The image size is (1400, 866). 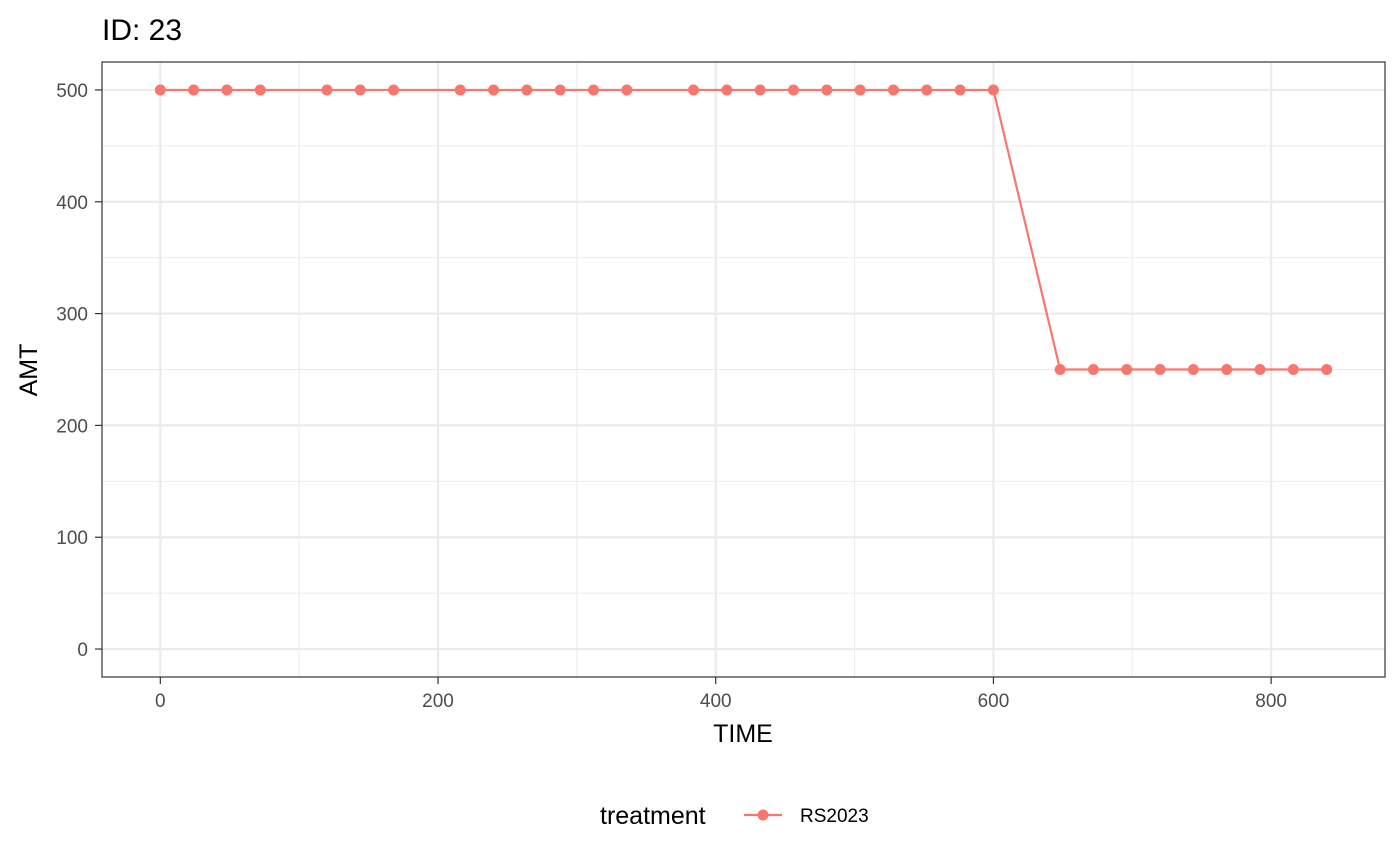 What do you see at coordinates (72, 91) in the screenshot?
I see `y-tick-label: 500` at bounding box center [72, 91].